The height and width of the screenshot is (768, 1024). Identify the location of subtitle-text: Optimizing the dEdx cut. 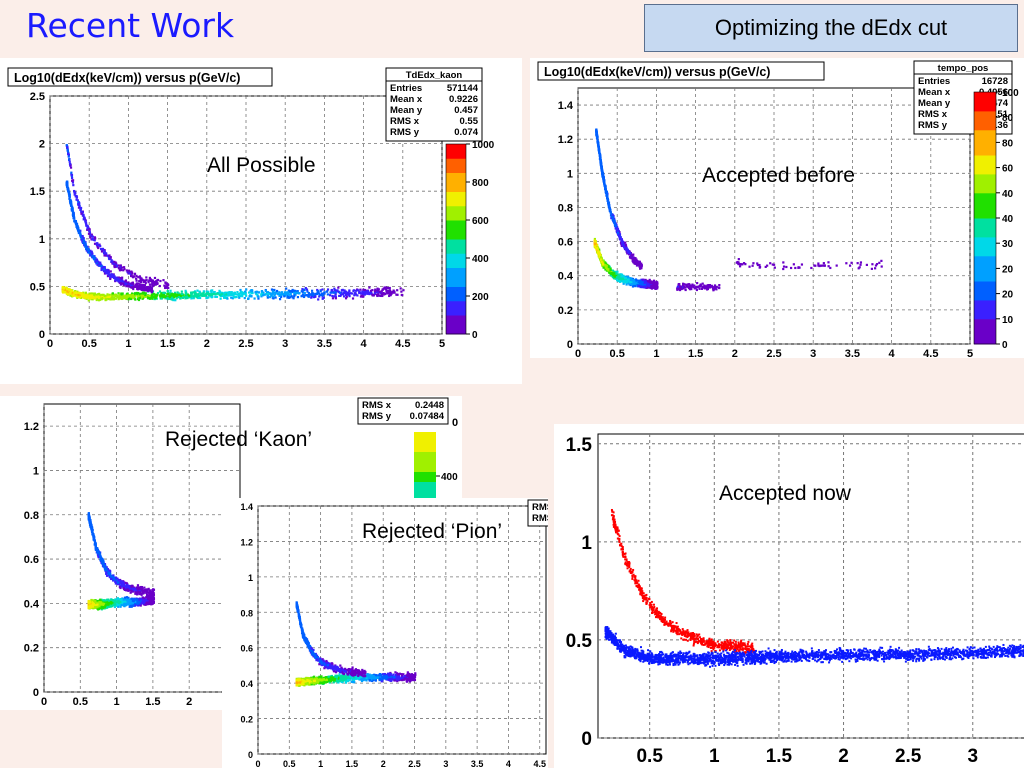
(831, 27).